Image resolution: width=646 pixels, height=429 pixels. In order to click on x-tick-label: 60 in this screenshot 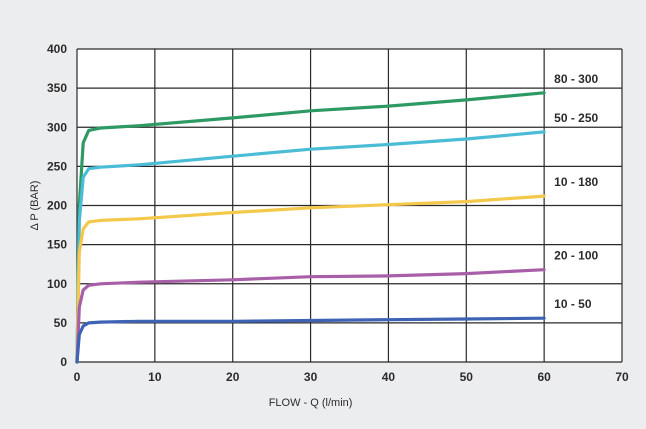, I will do `click(544, 377)`.